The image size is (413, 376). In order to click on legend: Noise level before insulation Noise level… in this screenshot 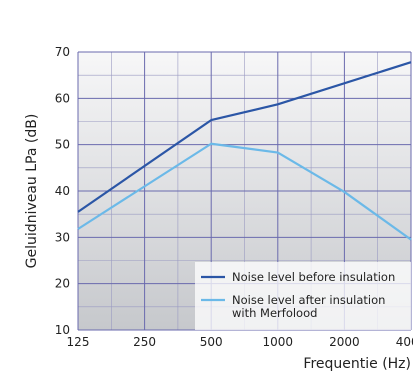, I will do `click(303, 296)`.